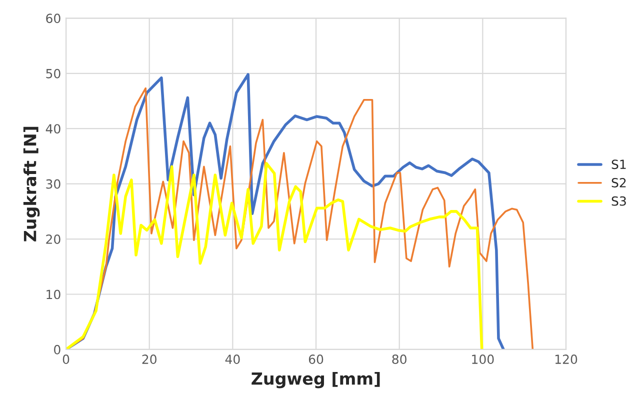 Image resolution: width=641 pixels, height=404 pixels. I want to click on y-tick-label: 50, so click(53, 73).